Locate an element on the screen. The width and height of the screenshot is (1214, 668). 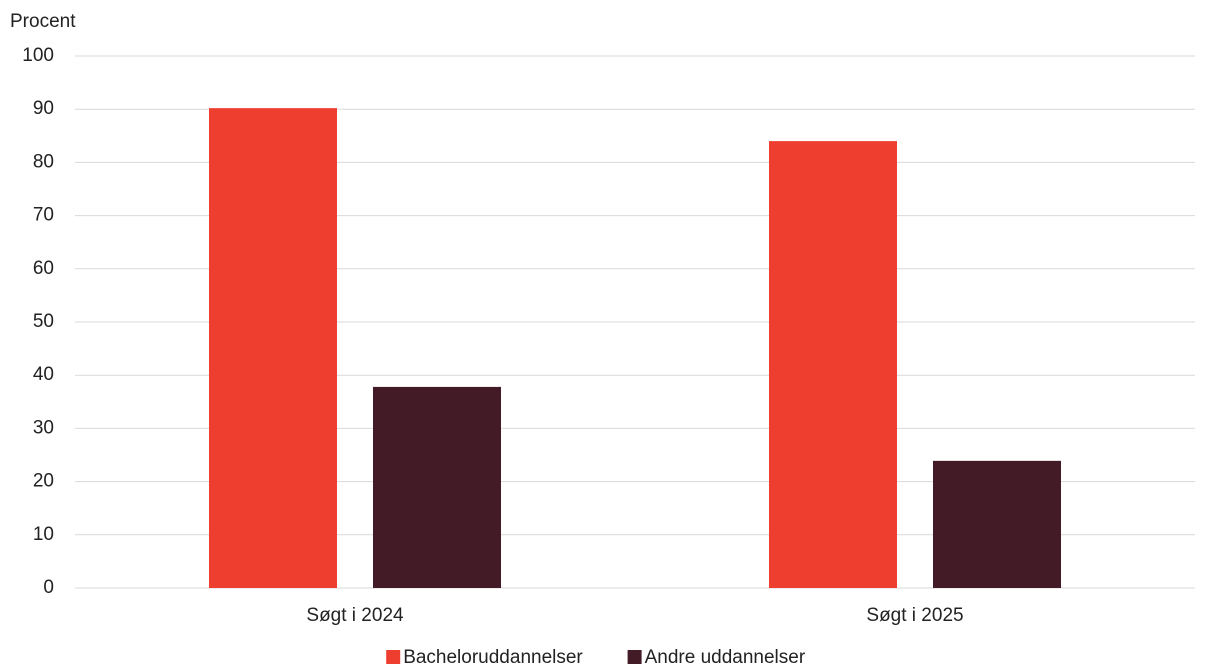
y-tick-label: 80 is located at coordinates (43, 161).